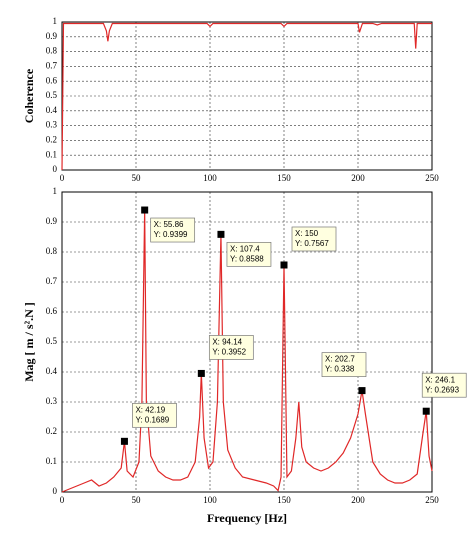 This screenshot has width=474, height=534. I want to click on datatip-y: Y: 0.3952, so click(229, 352).